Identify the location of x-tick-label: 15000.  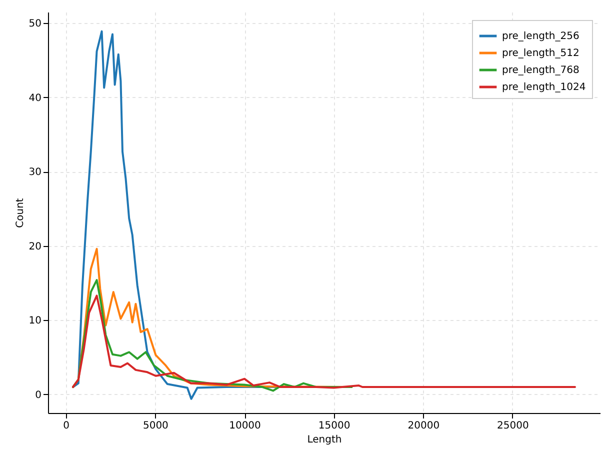
(334, 426).